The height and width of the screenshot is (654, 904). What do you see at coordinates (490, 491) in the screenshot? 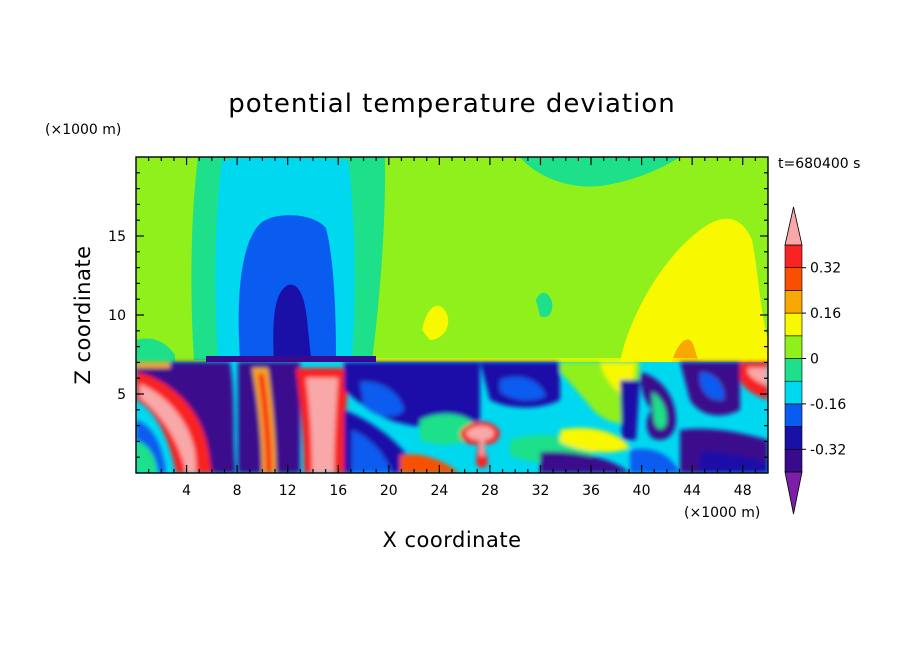
I see `x-tick-label: 28` at bounding box center [490, 491].